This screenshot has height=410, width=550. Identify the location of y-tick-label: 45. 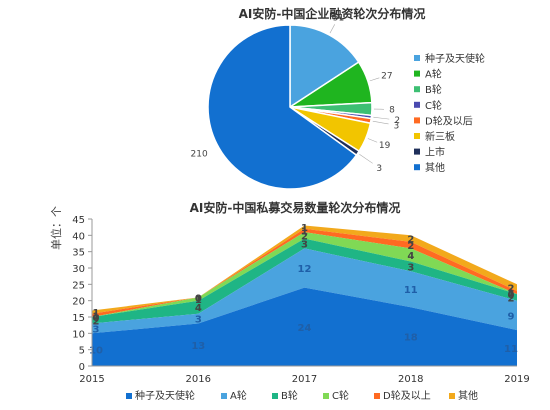
(78, 220).